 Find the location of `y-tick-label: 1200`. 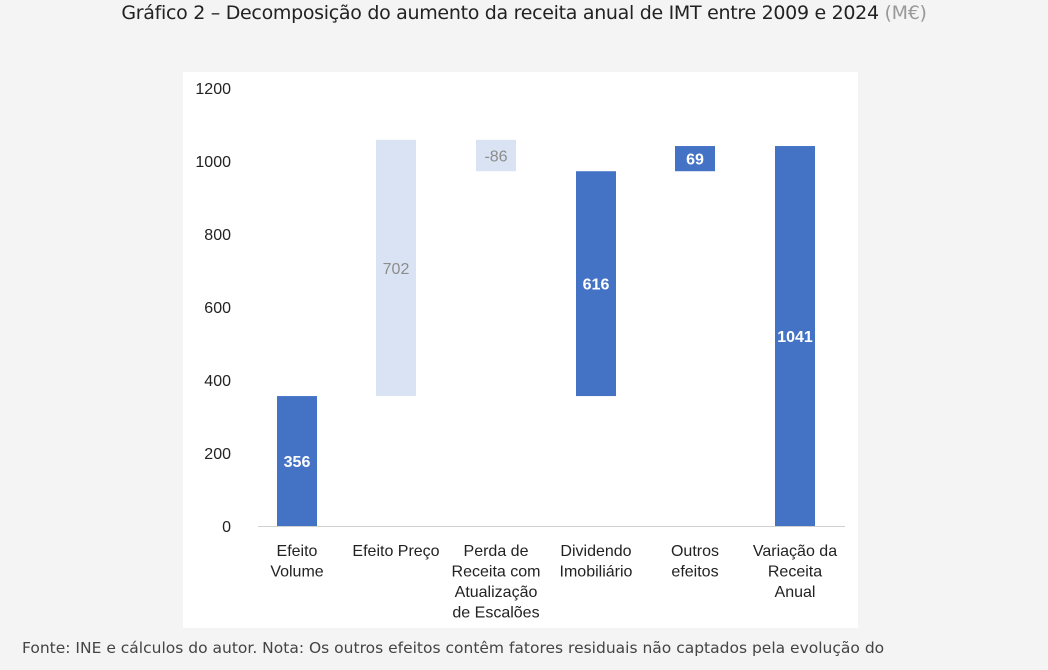

y-tick-label: 1200 is located at coordinates (213, 89).